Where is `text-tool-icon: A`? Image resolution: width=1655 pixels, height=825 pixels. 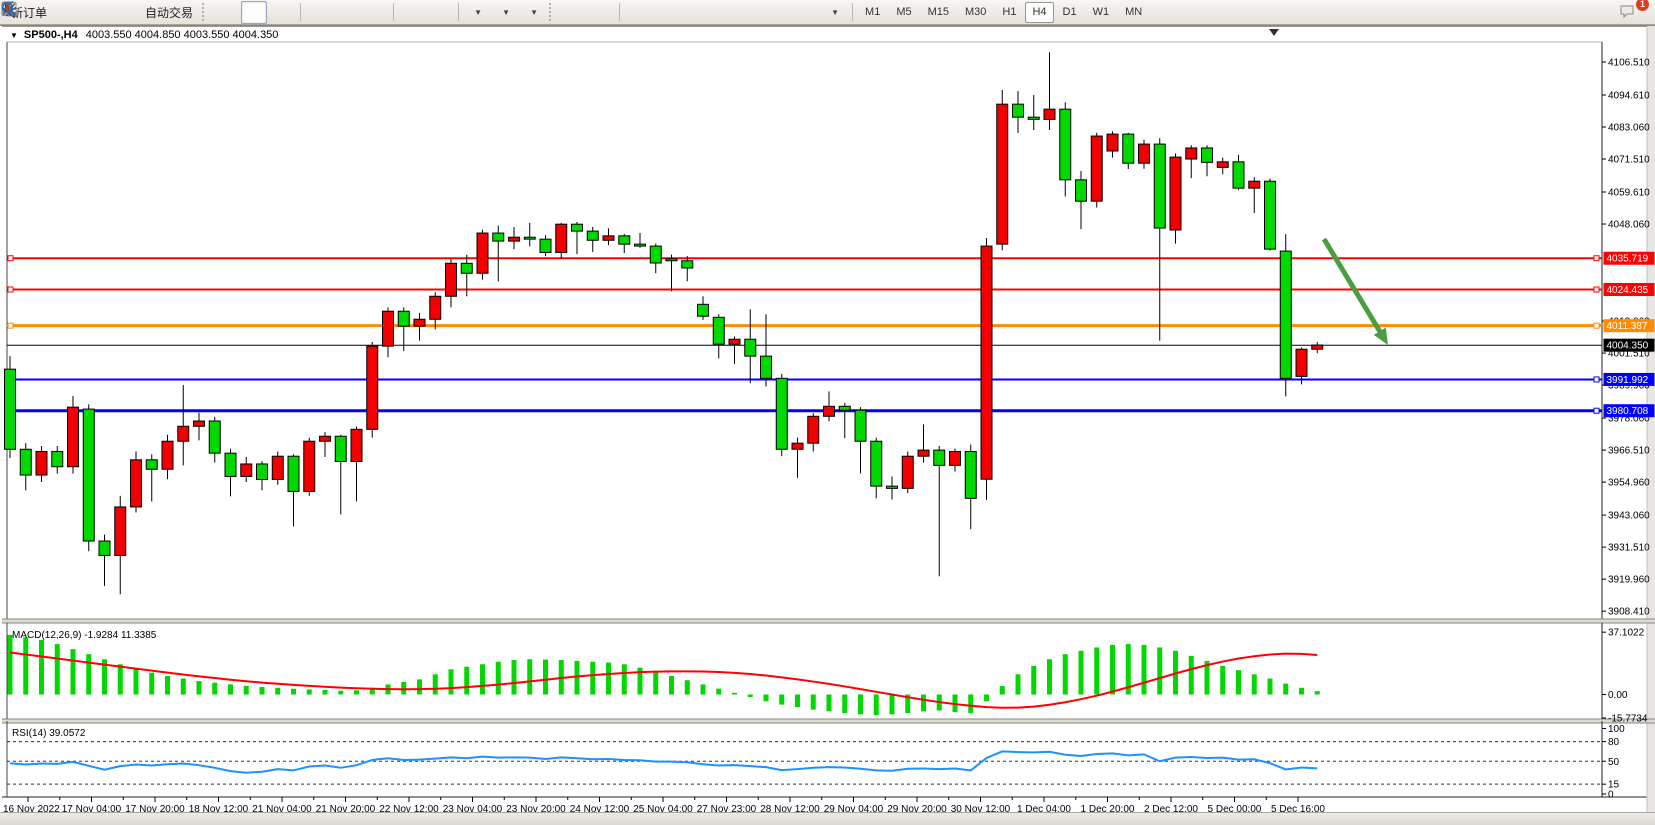
text-tool-icon: A is located at coordinates (398, 12).